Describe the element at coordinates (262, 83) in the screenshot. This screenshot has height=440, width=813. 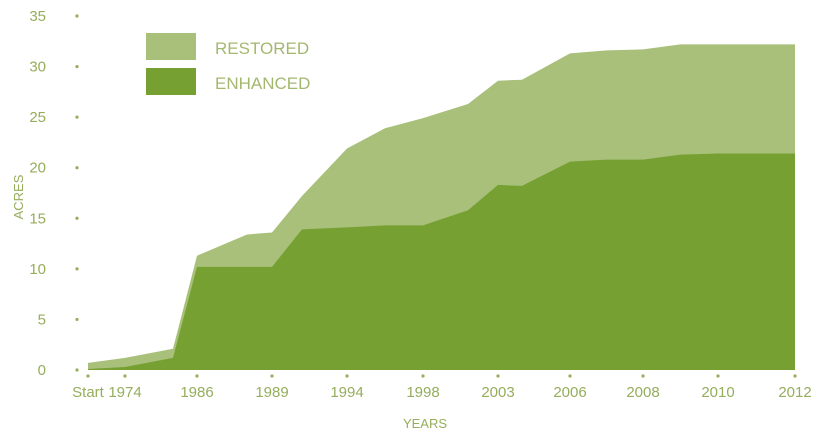
I see `legend-label-enhanced: ENHANCED` at that location.